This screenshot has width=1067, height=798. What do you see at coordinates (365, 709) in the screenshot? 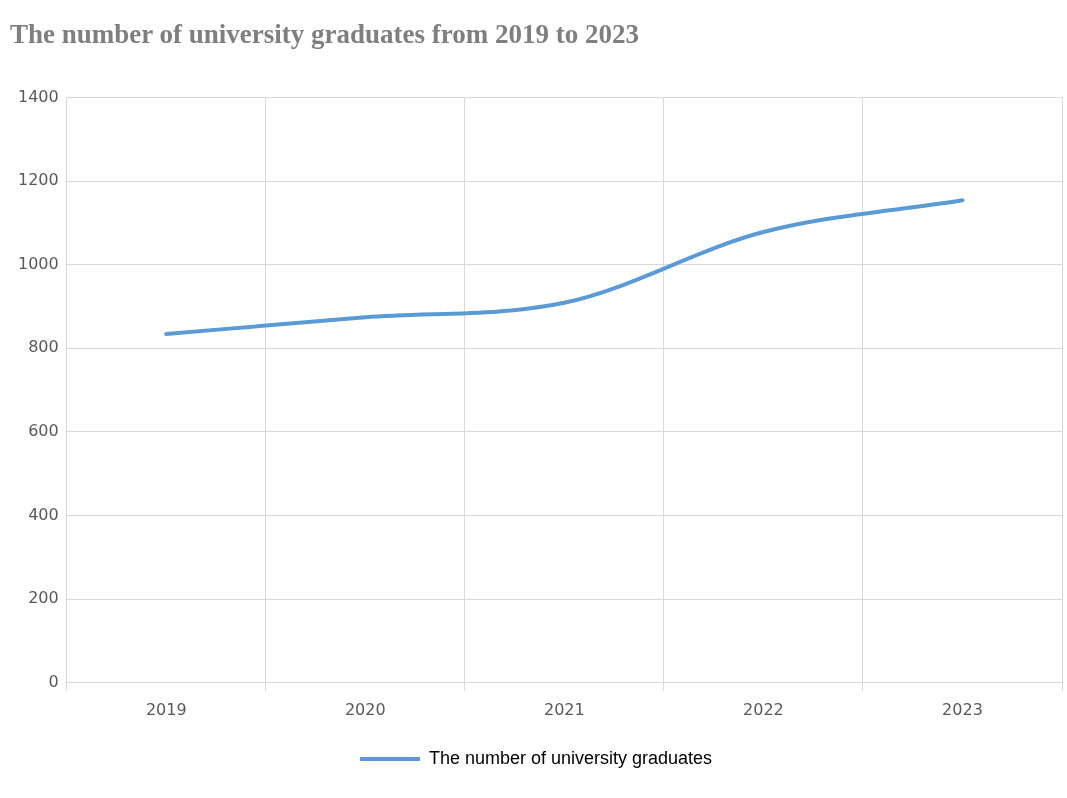
I see `x-tick-label: 2020` at bounding box center [365, 709].